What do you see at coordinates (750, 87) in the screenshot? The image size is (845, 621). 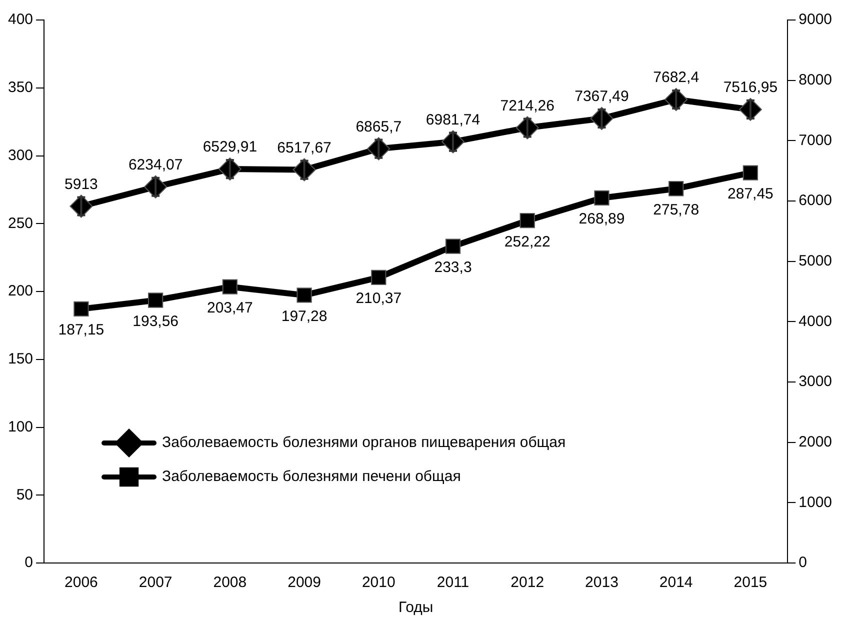 I see `data-label: 7516,95` at bounding box center [750, 87].